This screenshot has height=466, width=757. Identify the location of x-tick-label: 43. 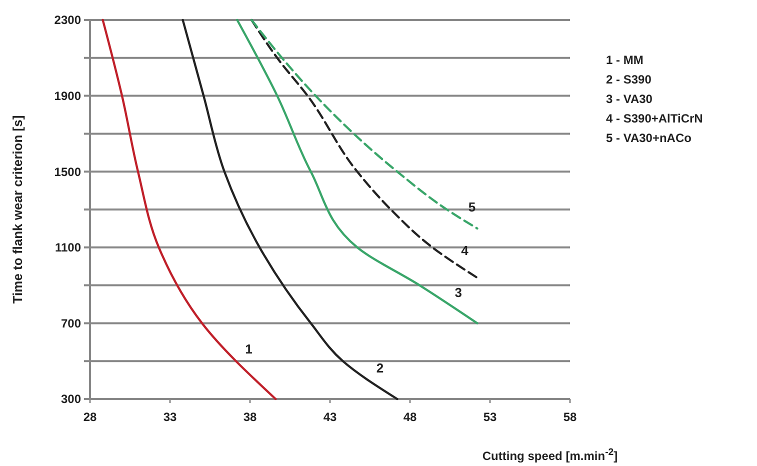
(330, 417).